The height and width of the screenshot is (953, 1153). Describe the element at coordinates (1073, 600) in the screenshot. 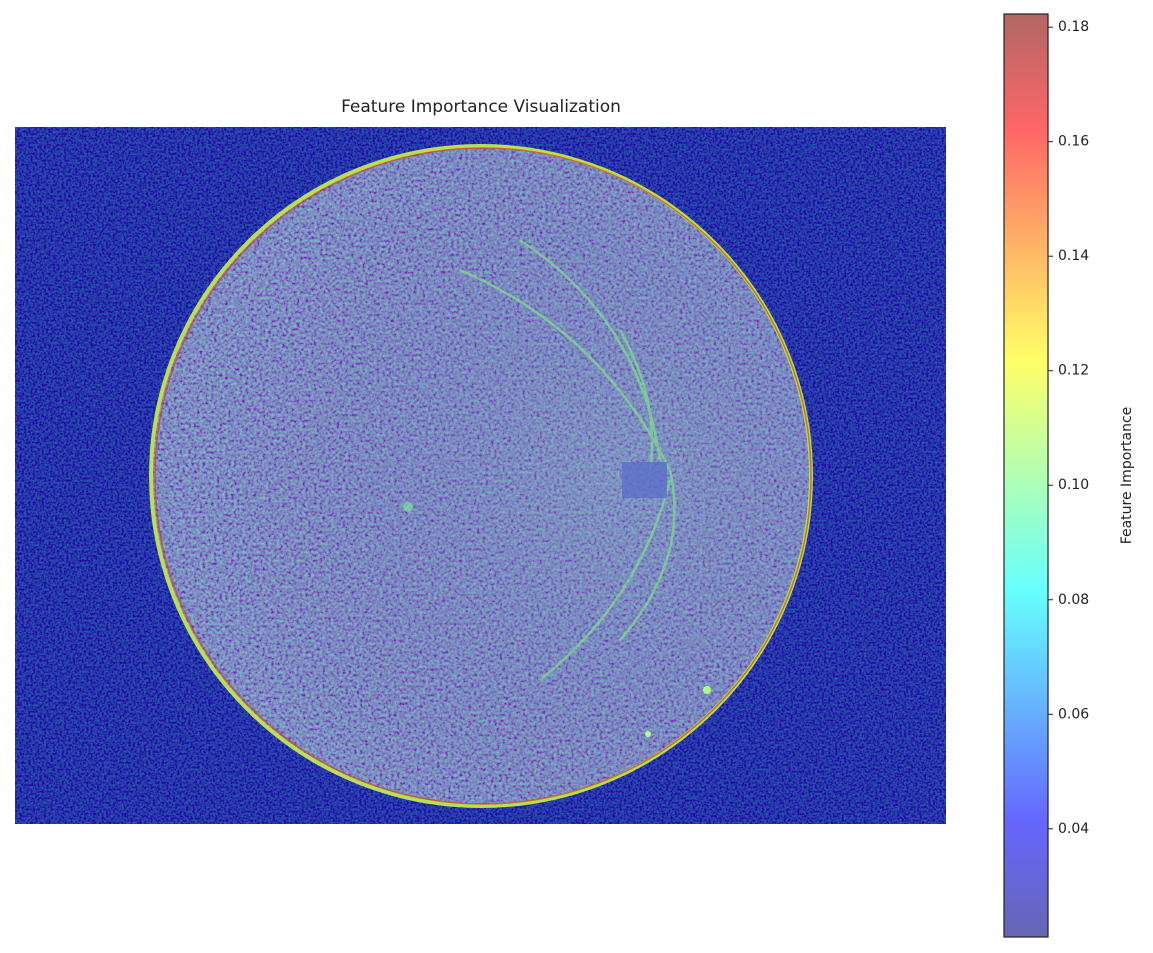

I see `tick-label: 0.08` at that location.